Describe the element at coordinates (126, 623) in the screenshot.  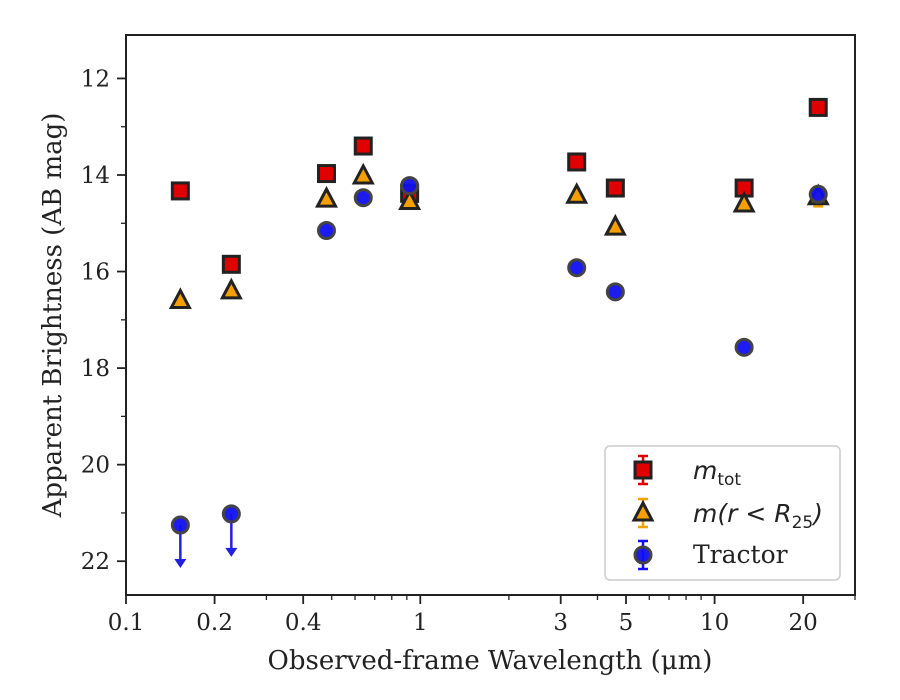
I see `x-tick-label: 0.1` at that location.